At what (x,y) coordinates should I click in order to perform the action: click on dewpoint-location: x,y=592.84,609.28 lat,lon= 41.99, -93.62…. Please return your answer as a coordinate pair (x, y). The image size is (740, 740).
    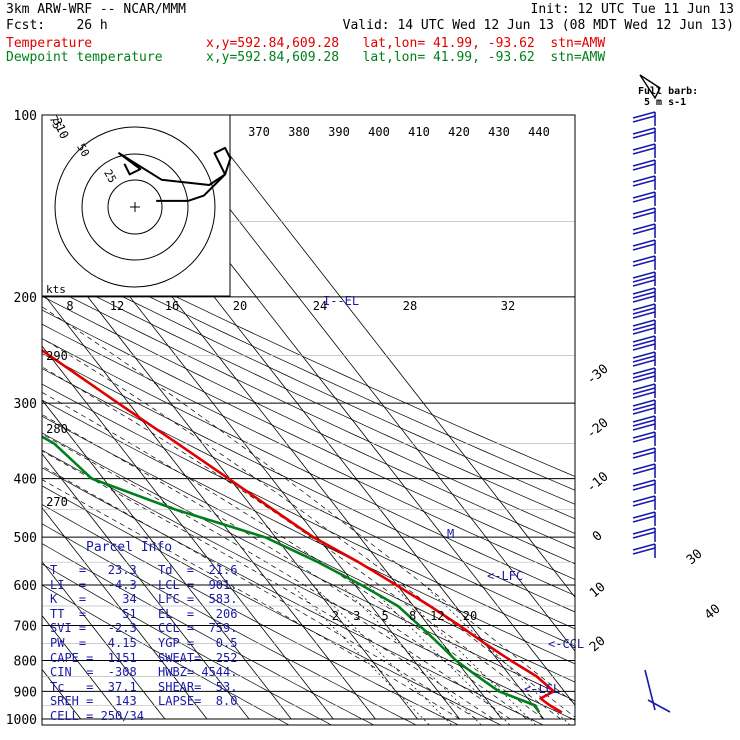
    Looking at the image, I should click on (406, 57).